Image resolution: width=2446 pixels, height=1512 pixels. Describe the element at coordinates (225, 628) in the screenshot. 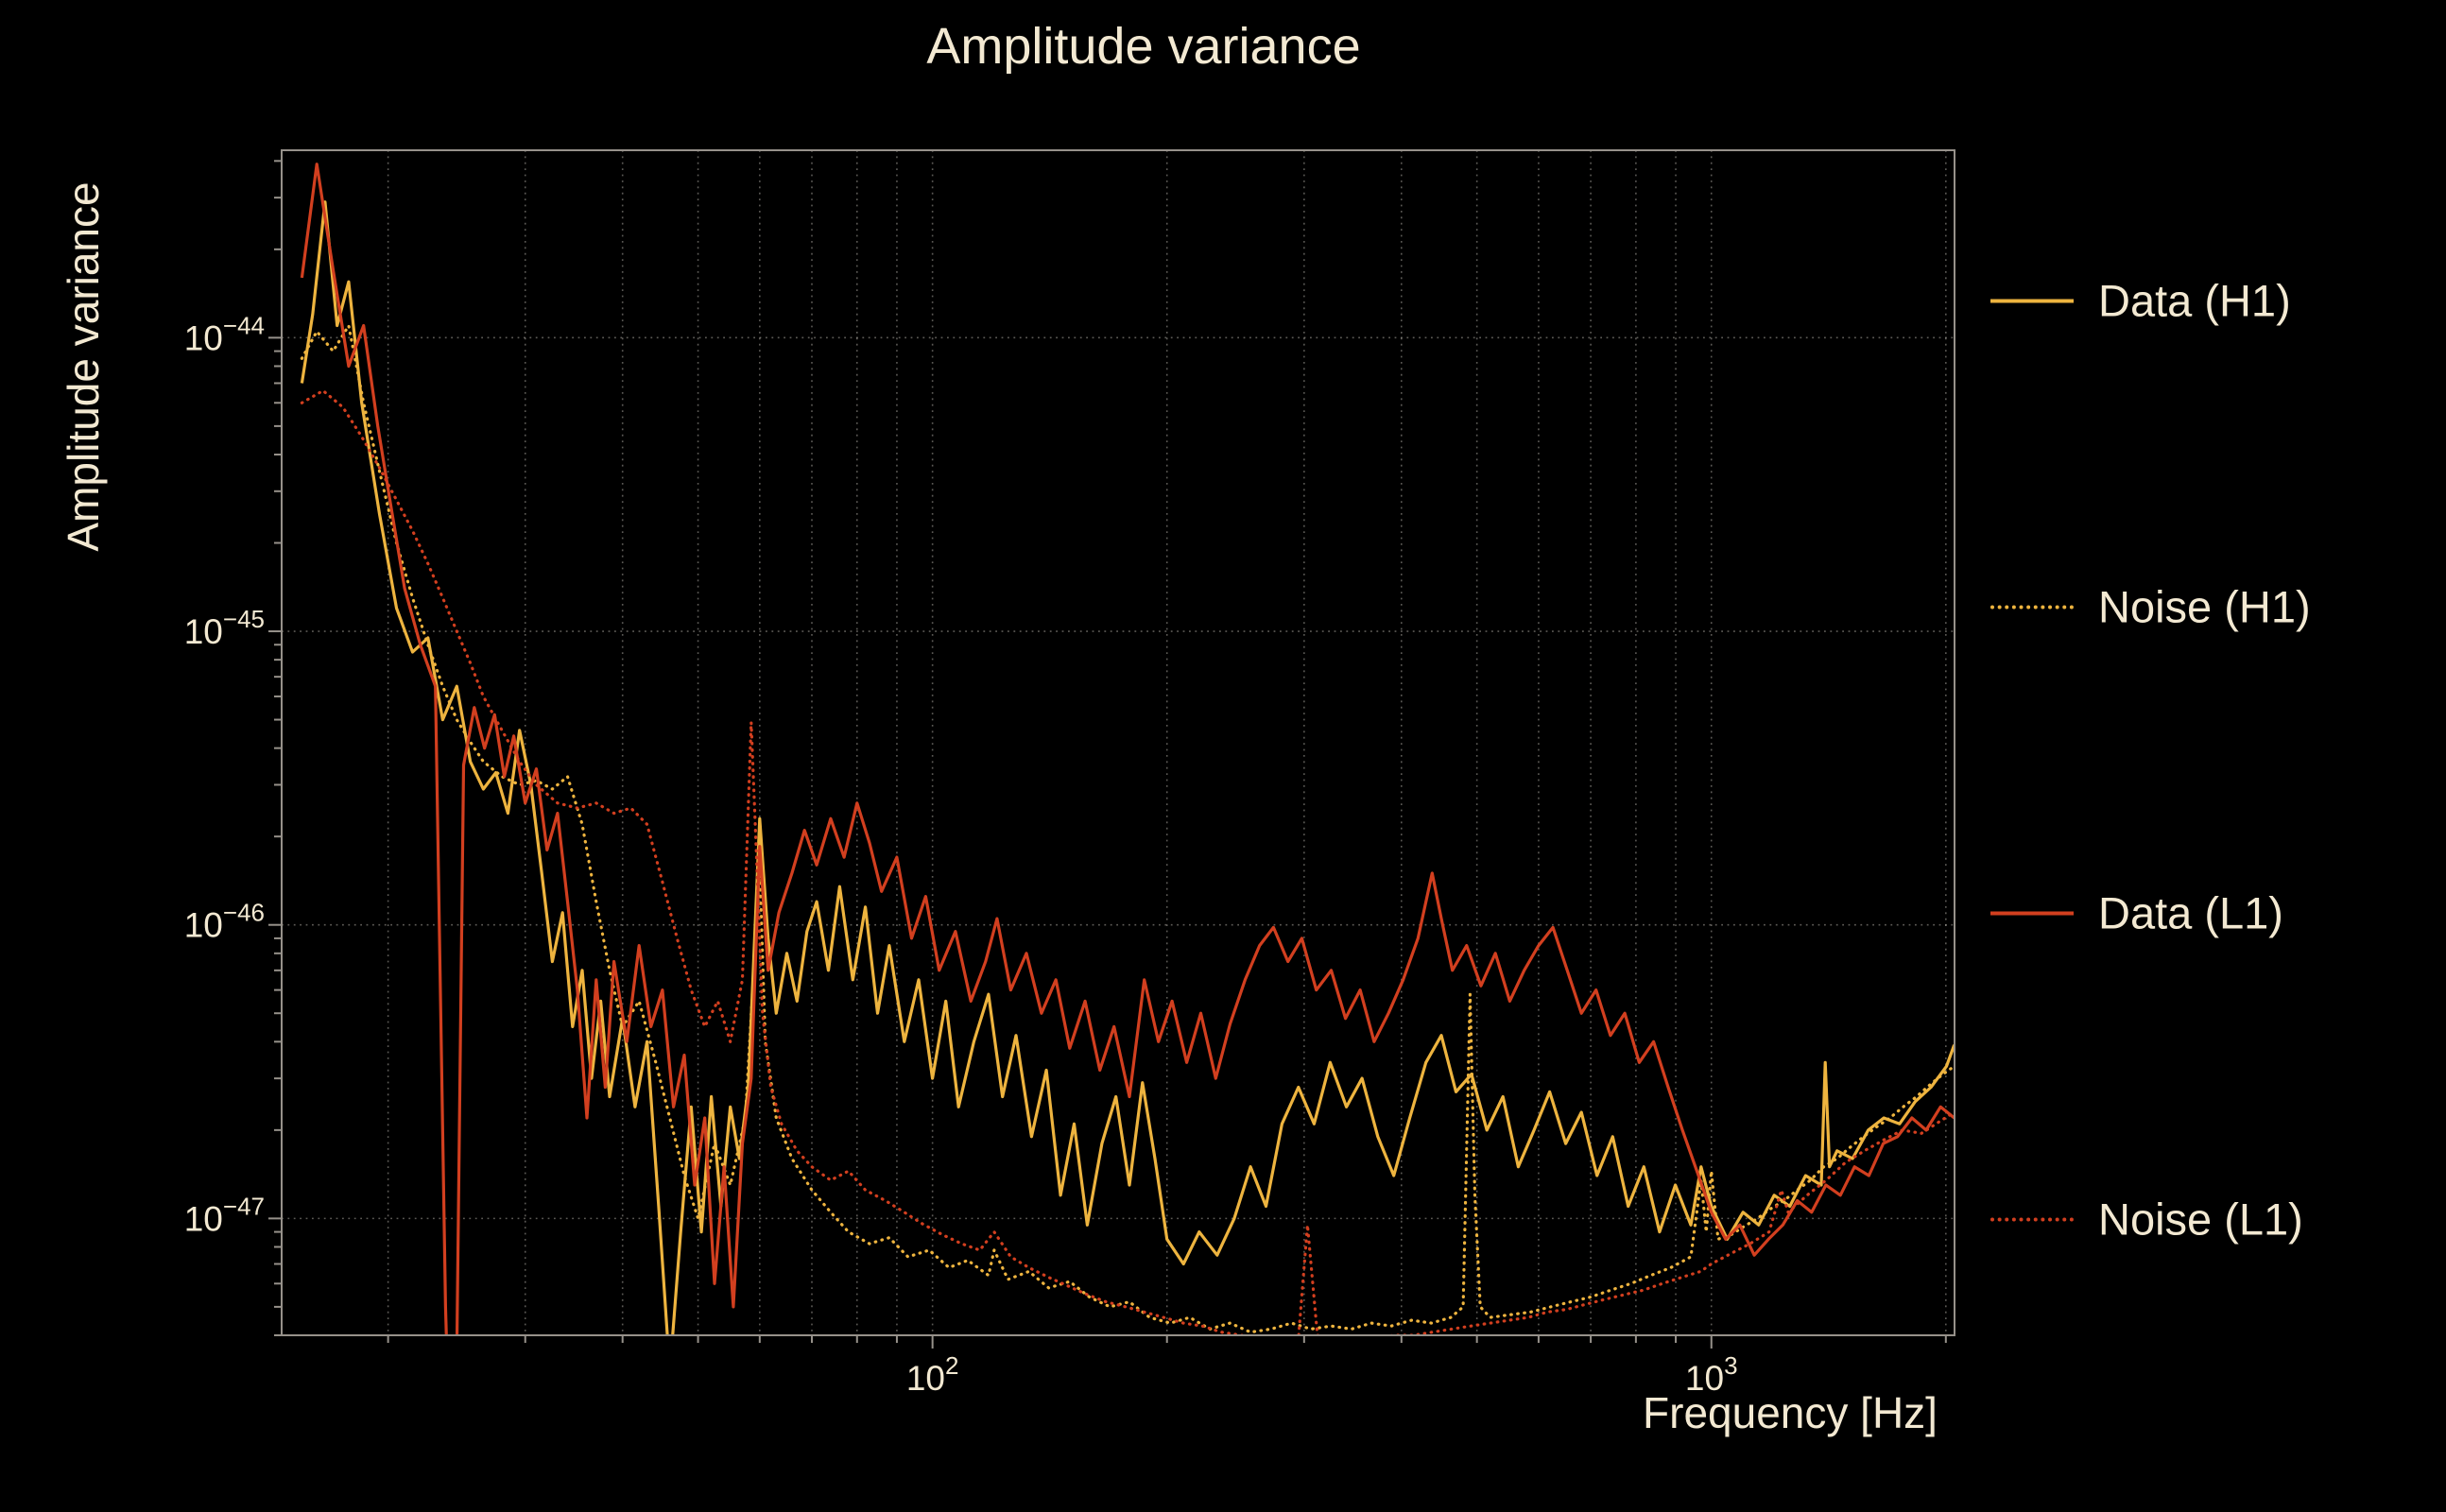

I see `tick-label: 10⁻⁴⁵` at that location.